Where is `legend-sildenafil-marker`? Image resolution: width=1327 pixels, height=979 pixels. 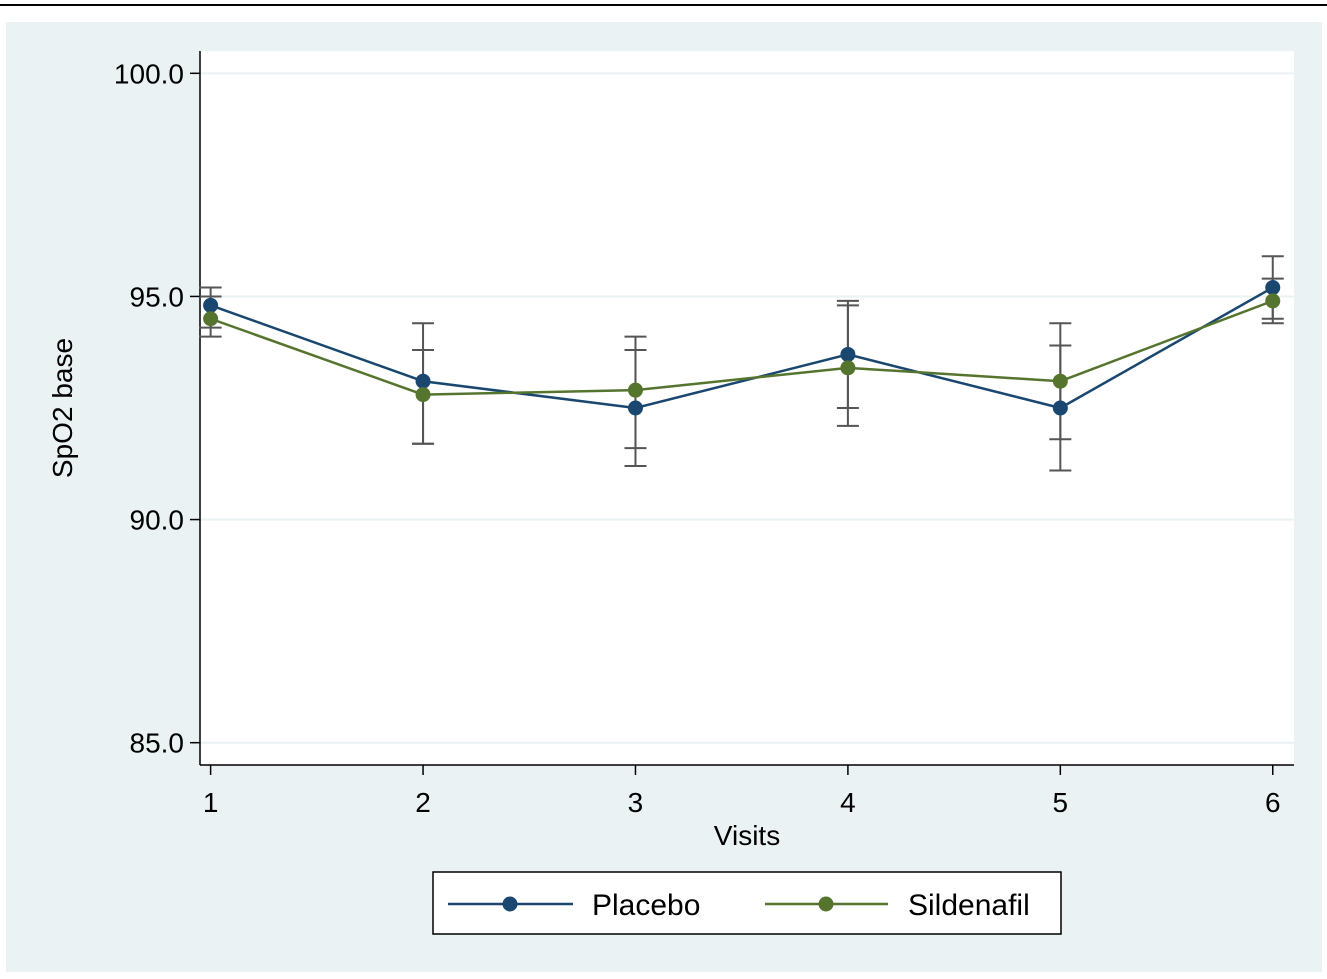 legend-sildenafil-marker is located at coordinates (826, 904).